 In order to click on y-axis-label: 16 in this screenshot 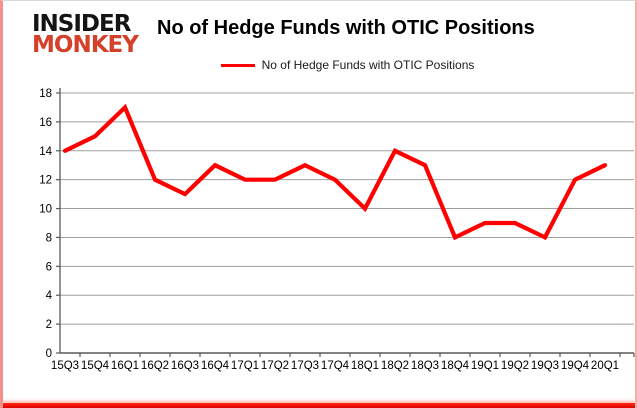, I will do `click(45, 123)`.